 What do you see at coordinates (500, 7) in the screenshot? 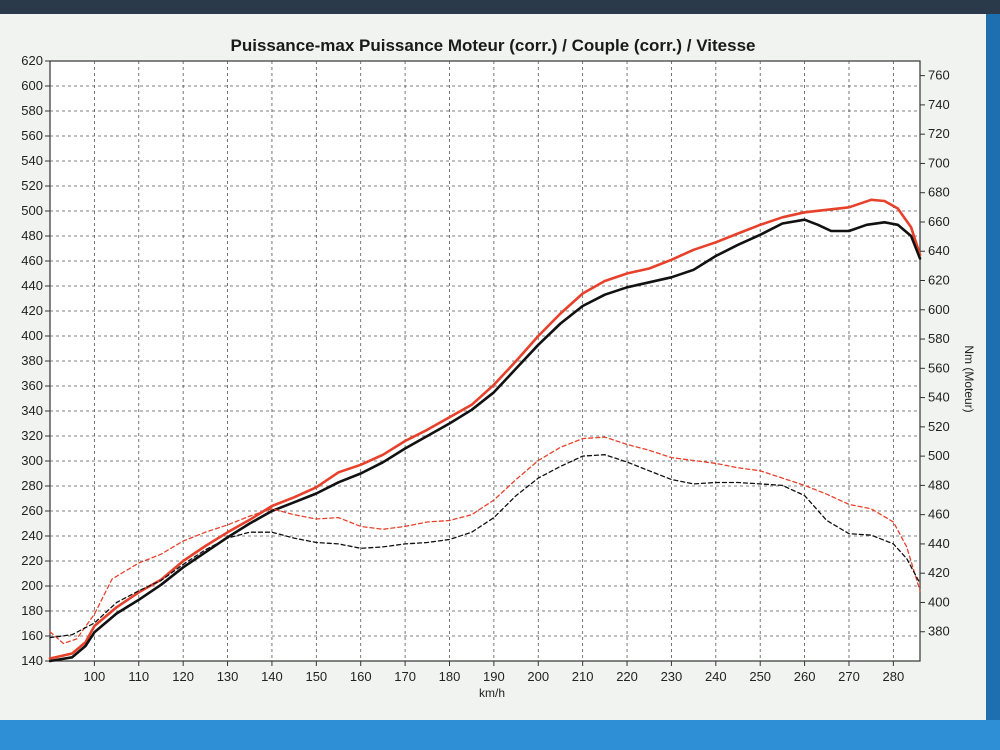
I see `monitor-top-bezel` at bounding box center [500, 7].